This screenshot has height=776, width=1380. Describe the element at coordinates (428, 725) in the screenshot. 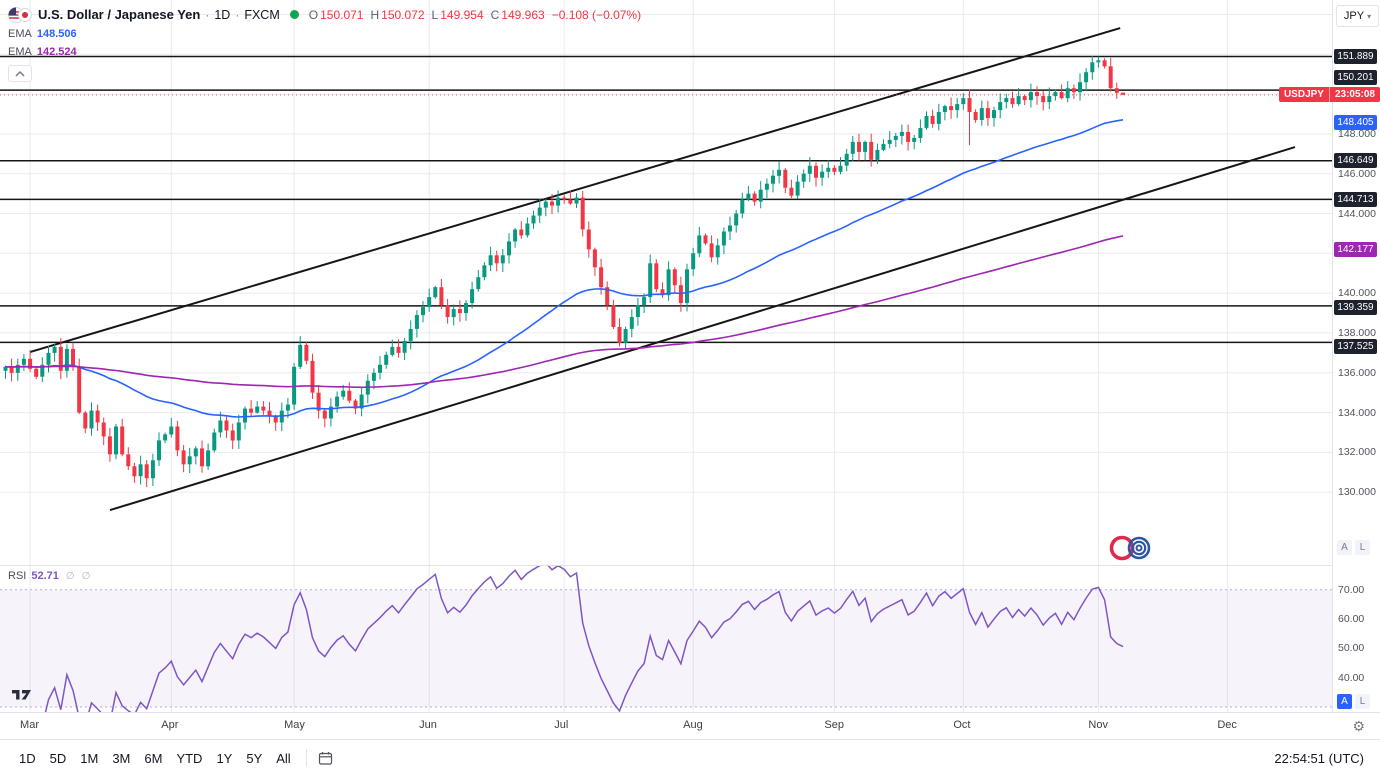

I see `time-axis-label-jun: Jun` at that location.